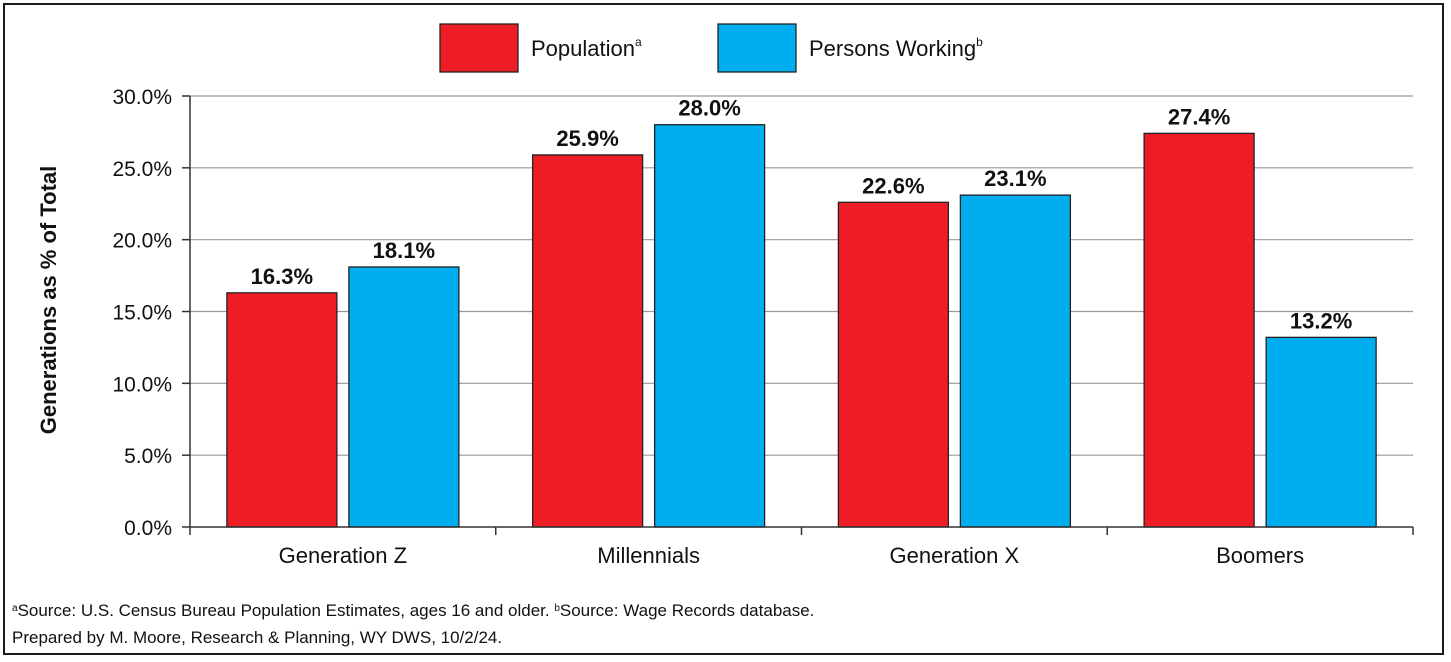 This screenshot has width=1451, height=662. I want to click on legend-superscript: b, so click(979, 42).